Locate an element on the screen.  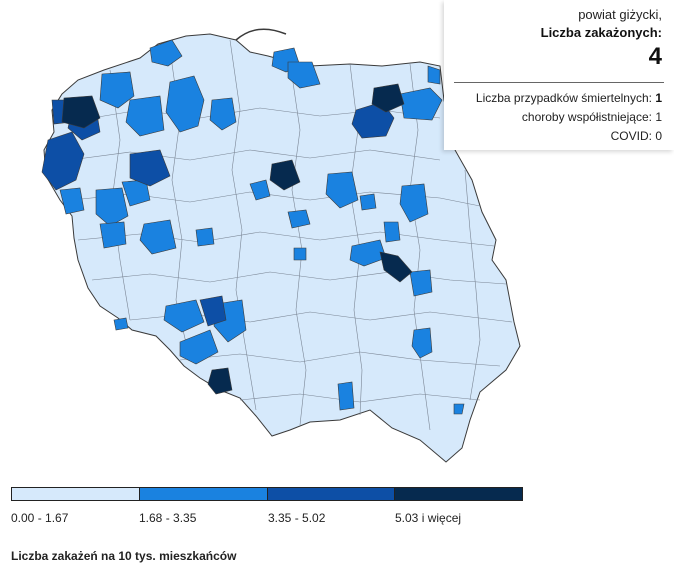
tooltip-cases-value: 4 is located at coordinates (655, 56).